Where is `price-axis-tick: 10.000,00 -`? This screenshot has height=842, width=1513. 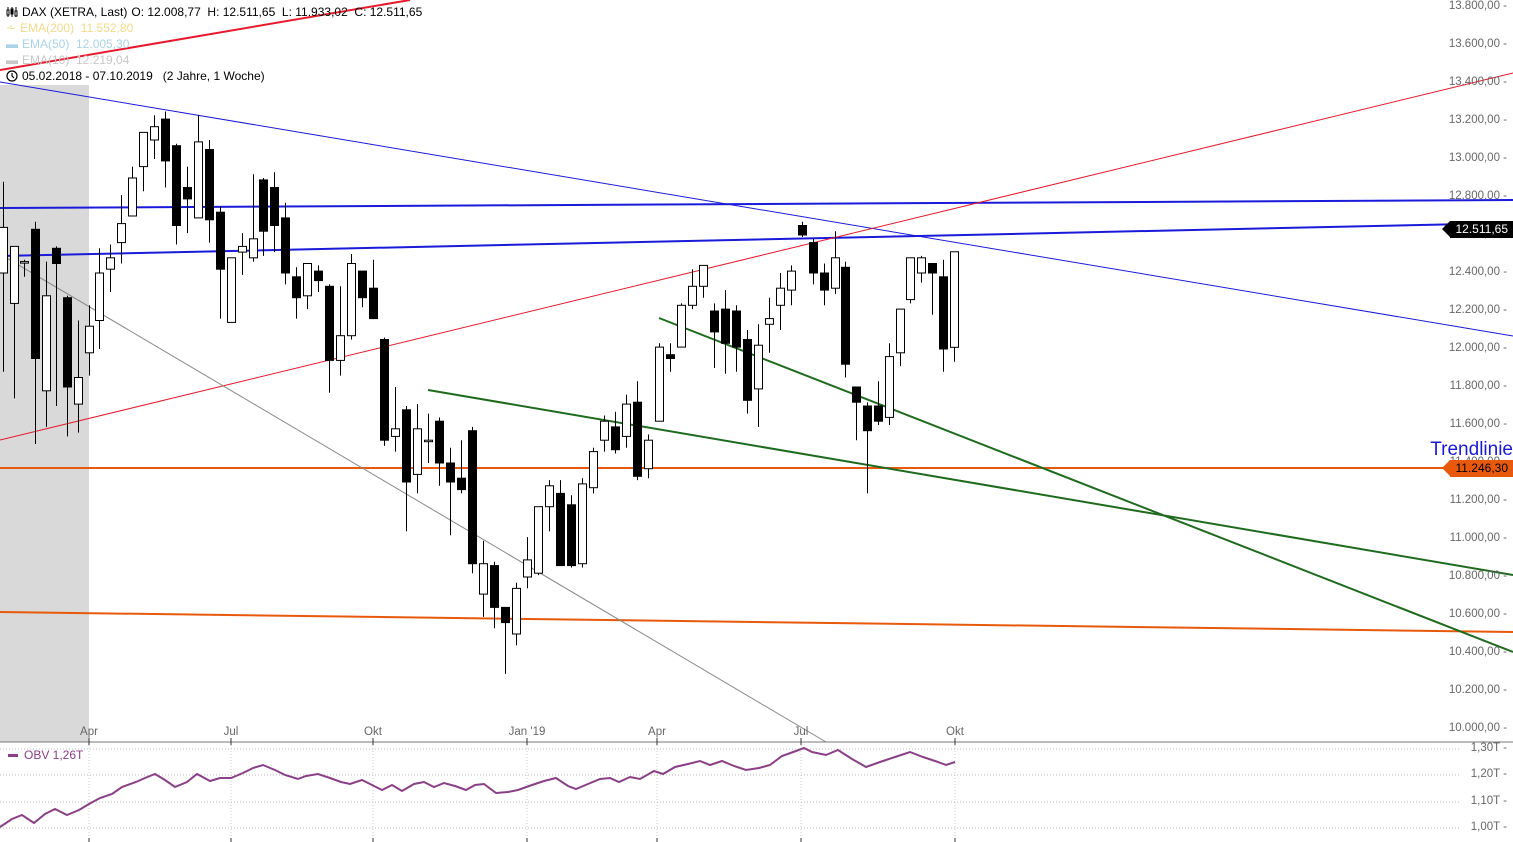
price-axis-tick: 10.000,00 - is located at coordinates (1477, 728).